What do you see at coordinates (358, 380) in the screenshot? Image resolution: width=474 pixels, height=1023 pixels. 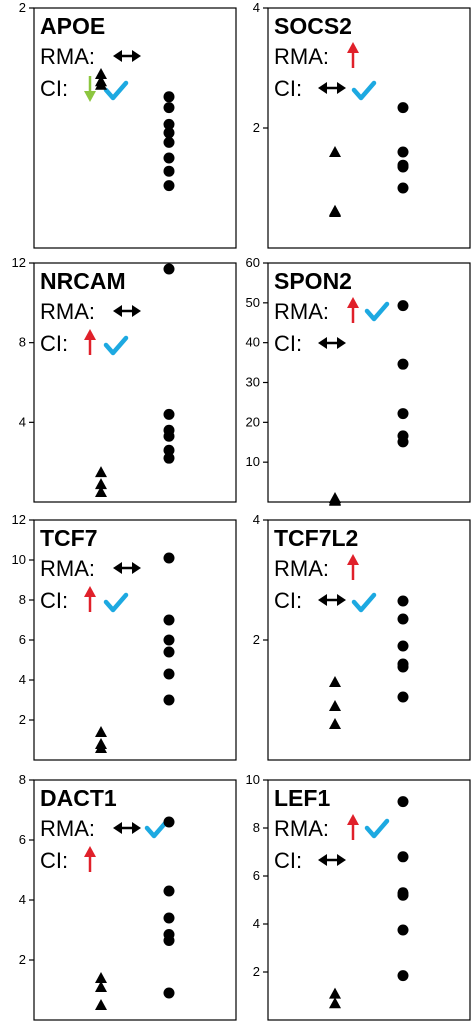 I see `panel-spon2: 10 20 30 40 50 60 SPON2 RMA: CI:` at bounding box center [358, 380].